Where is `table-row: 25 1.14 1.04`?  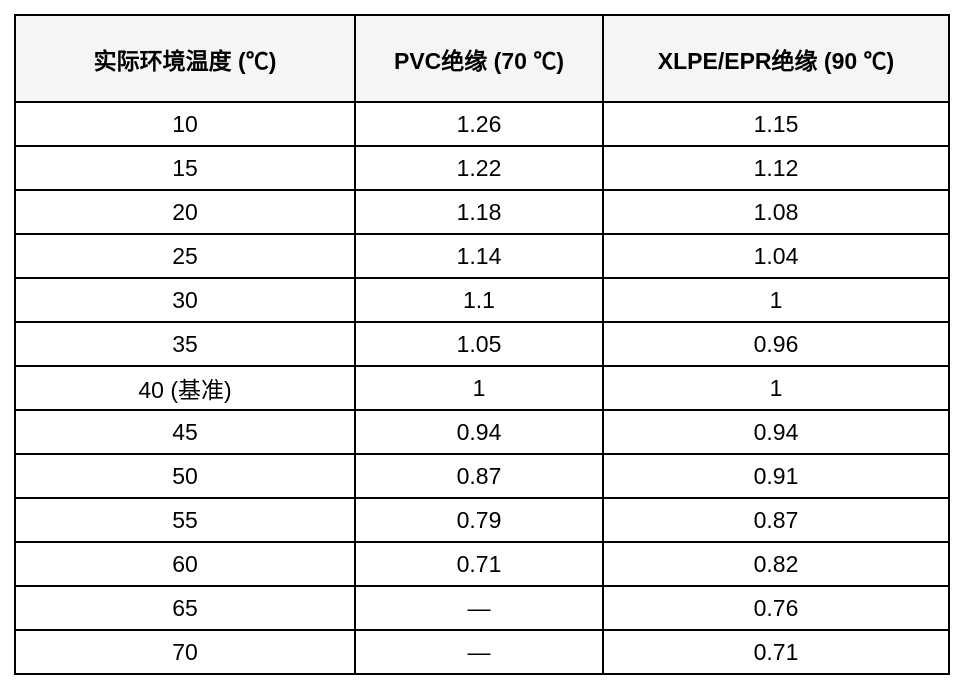 table-row: 25 1.14 1.04 is located at coordinates (482, 256).